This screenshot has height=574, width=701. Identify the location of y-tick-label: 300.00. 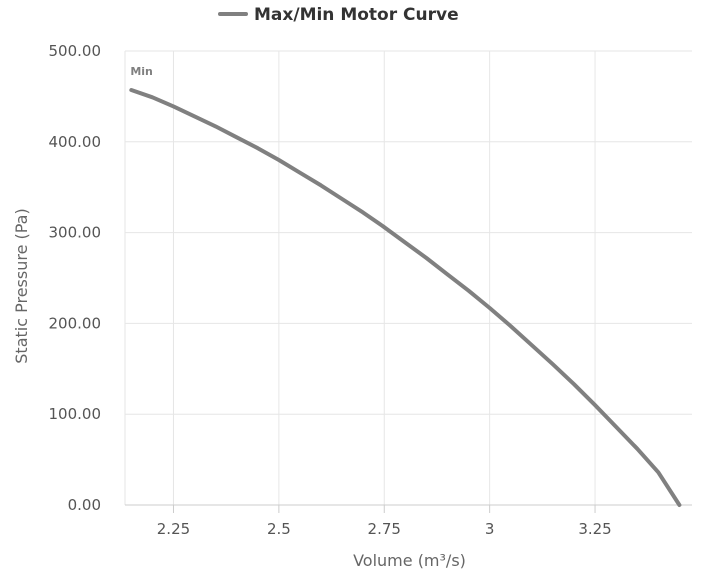
(75, 233).